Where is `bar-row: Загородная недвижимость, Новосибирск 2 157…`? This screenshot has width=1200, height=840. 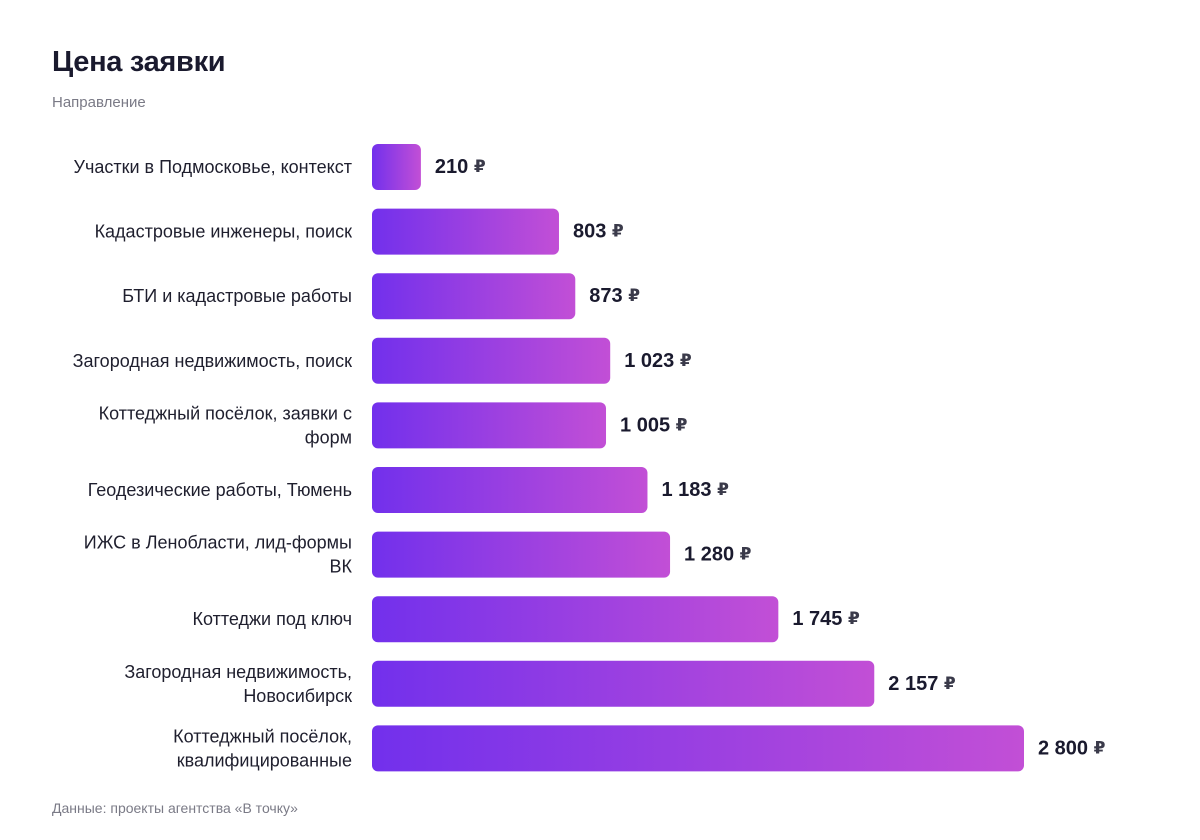
bar-row: Загородная недвижимость, Новосибирск 2 157… is located at coordinates (540, 683).